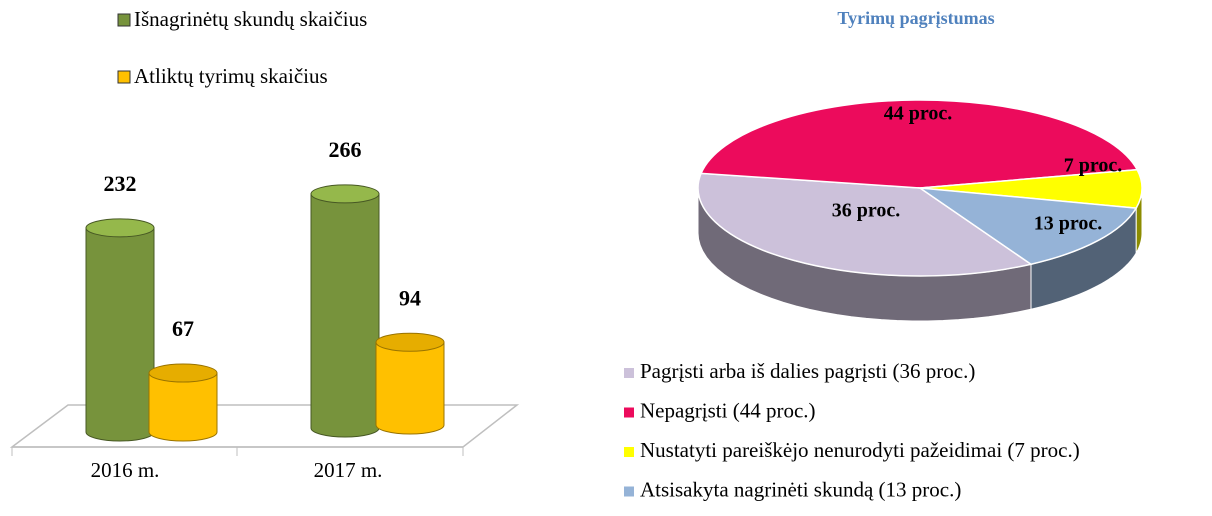 The image size is (1212, 516). Describe the element at coordinates (250, 19) in the screenshot. I see `legend-label: Išnagrinėtų skundų skaičius` at that location.